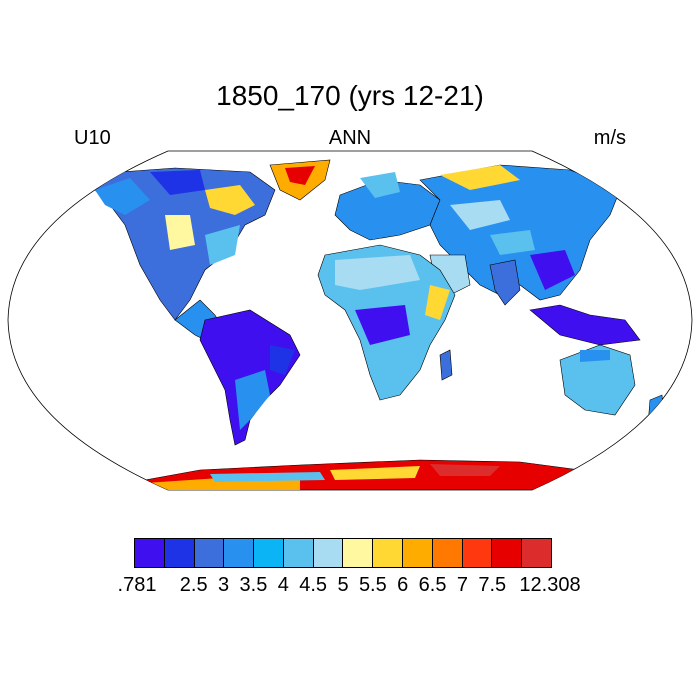 The width and height of the screenshot is (700, 700). I want to click on hudson-region, so click(230, 200).